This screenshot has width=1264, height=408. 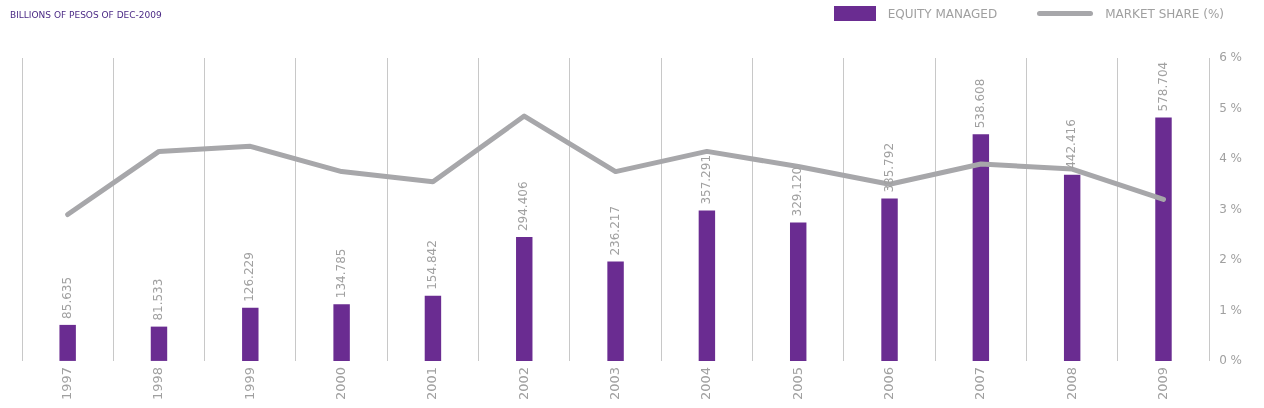 I want to click on y2-tick-label: 4 %, so click(x=1231, y=158).